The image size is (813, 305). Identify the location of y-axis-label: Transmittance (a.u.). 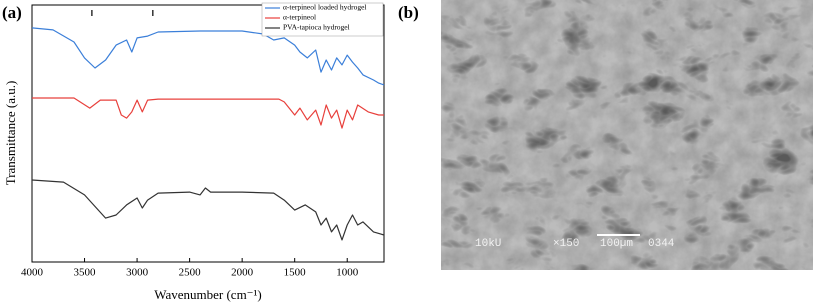
(10, 133).